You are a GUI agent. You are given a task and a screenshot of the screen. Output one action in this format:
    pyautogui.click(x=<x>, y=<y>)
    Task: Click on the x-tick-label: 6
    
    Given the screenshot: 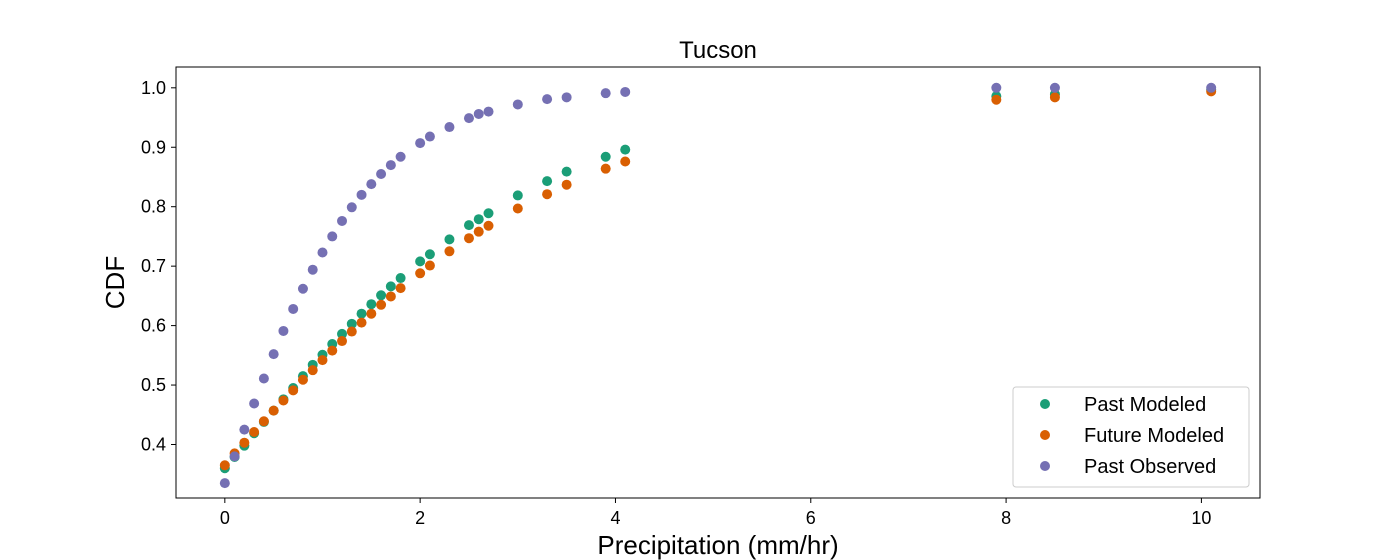 What is the action you would take?
    pyautogui.click(x=811, y=518)
    